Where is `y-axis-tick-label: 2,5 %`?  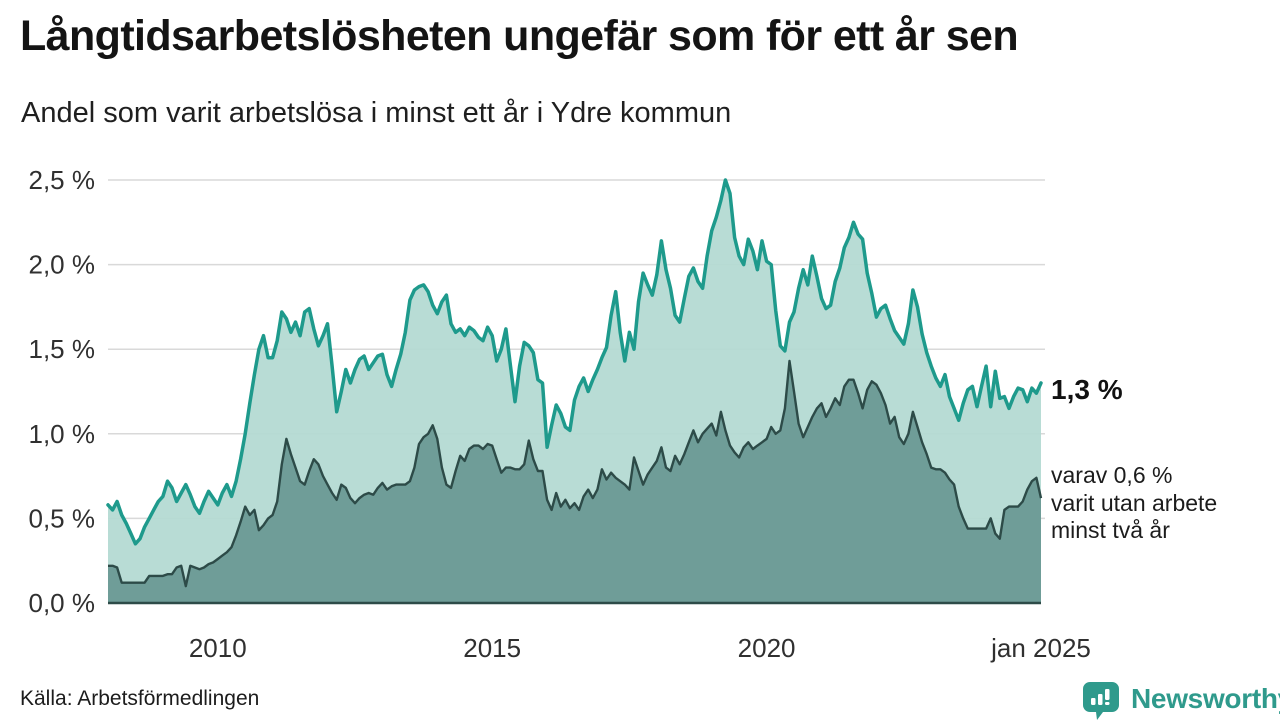
y-axis-tick-label: 2,5 % is located at coordinates (62, 180).